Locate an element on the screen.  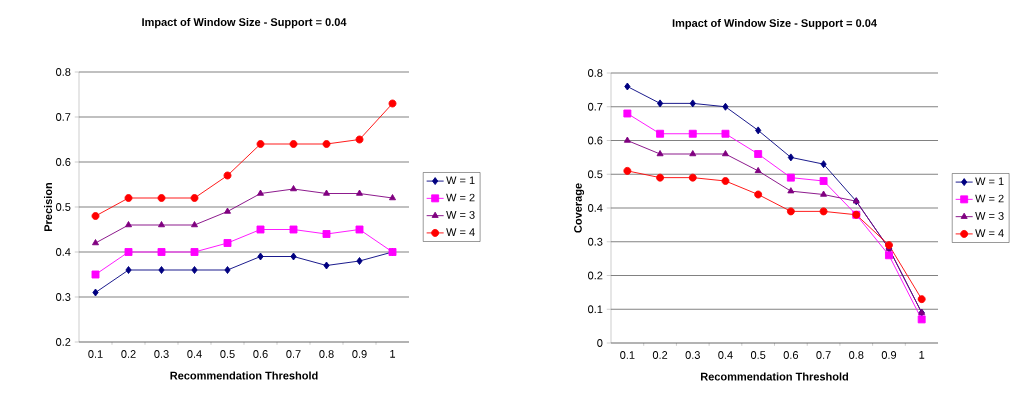
y-tick-label: 0.1 is located at coordinates (595, 309).